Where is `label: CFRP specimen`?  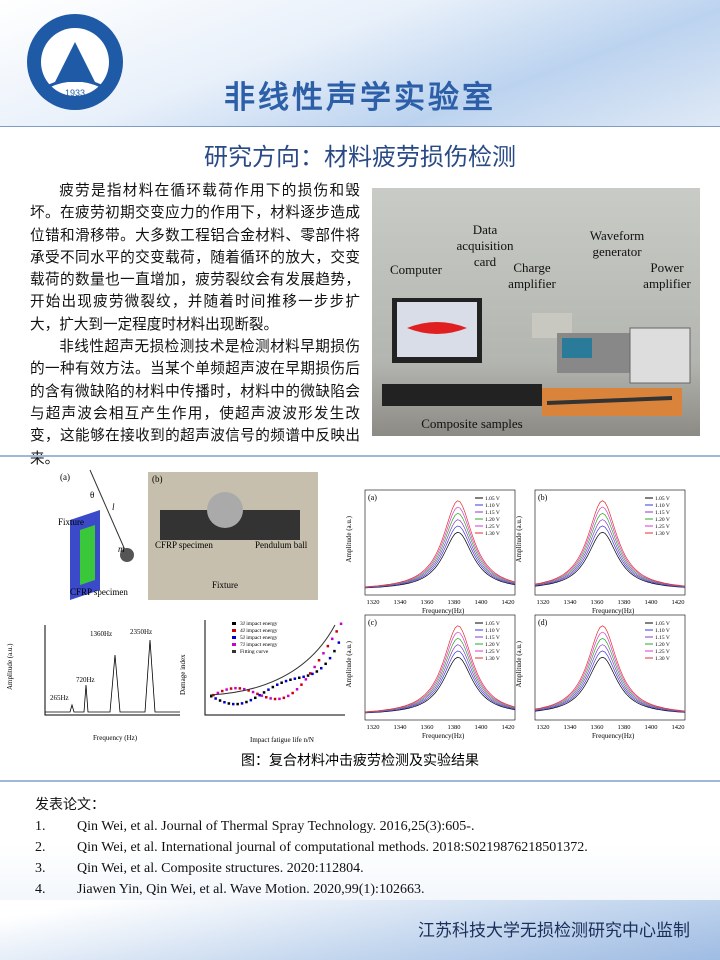 label: CFRP specimen is located at coordinates (99, 592).